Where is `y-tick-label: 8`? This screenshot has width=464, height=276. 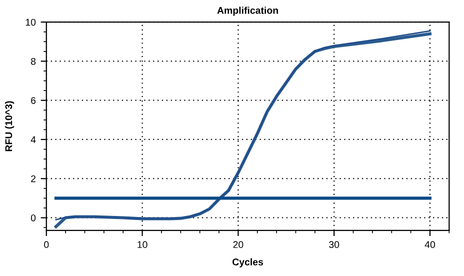 y-tick-label: 8 is located at coordinates (33, 61).